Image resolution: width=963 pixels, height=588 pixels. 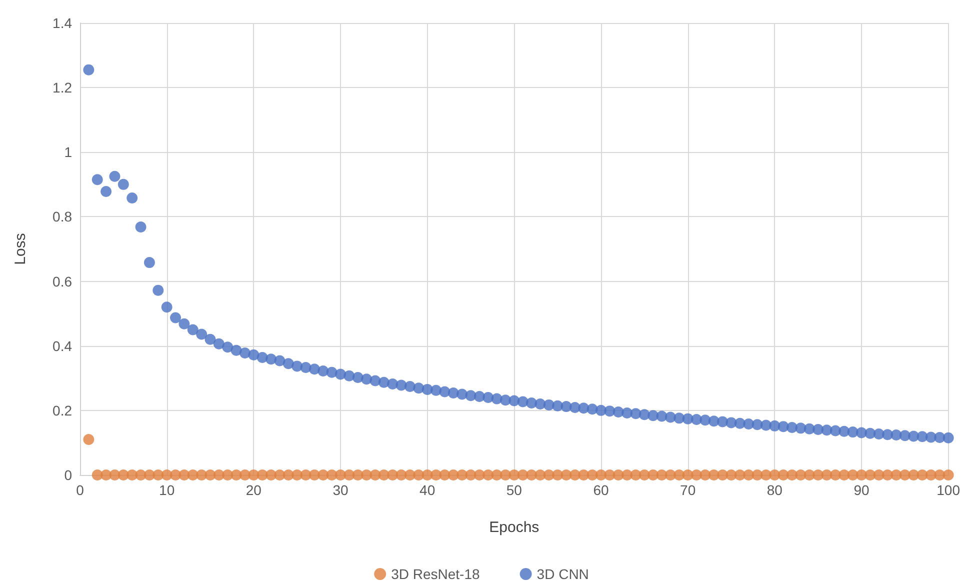 I want to click on legend-label: 3D ResNet-18, so click(x=435, y=574).